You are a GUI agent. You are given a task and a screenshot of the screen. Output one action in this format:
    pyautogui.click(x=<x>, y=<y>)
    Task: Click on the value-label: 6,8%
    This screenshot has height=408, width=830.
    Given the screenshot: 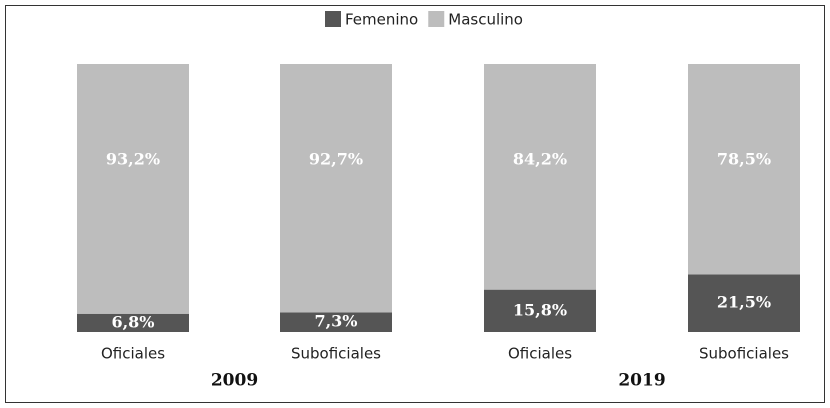 What is the action you would take?
    pyautogui.click(x=132, y=321)
    